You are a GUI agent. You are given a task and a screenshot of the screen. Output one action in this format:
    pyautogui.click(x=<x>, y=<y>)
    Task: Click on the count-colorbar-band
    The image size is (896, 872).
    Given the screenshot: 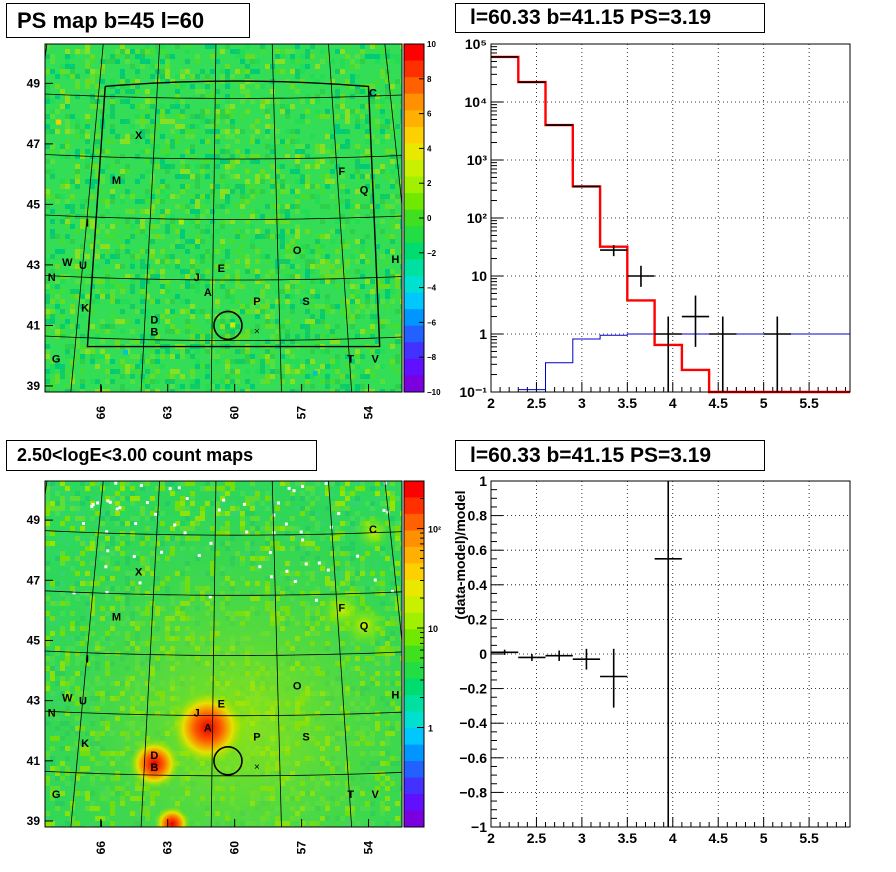 What is the action you would take?
    pyautogui.click(x=414, y=539)
    